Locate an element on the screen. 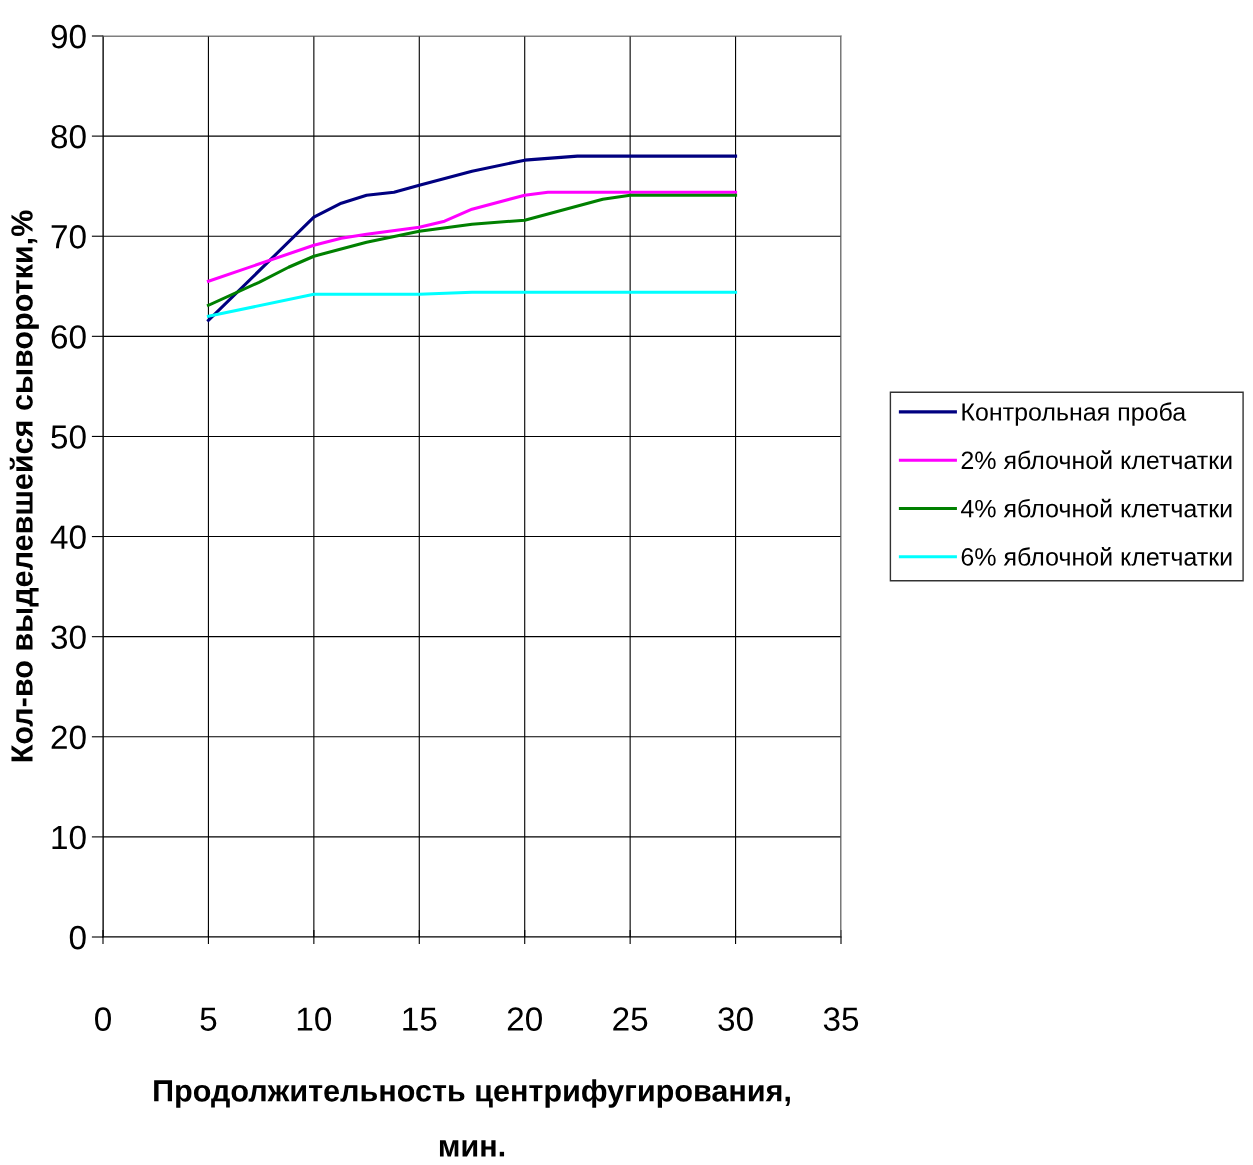  y-tick-label: 50 is located at coordinates (68, 437).